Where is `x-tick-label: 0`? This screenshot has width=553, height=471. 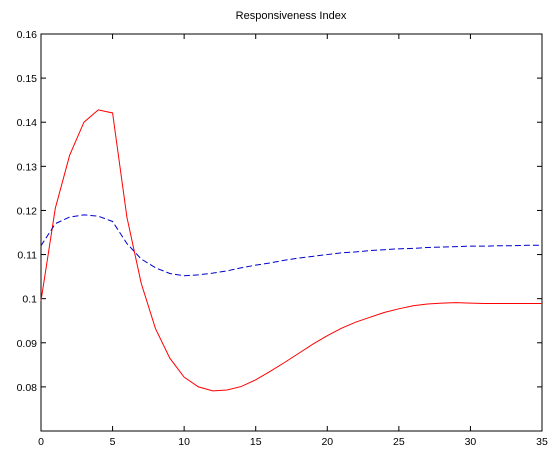
x-tick-label: 0 is located at coordinates (41, 442).